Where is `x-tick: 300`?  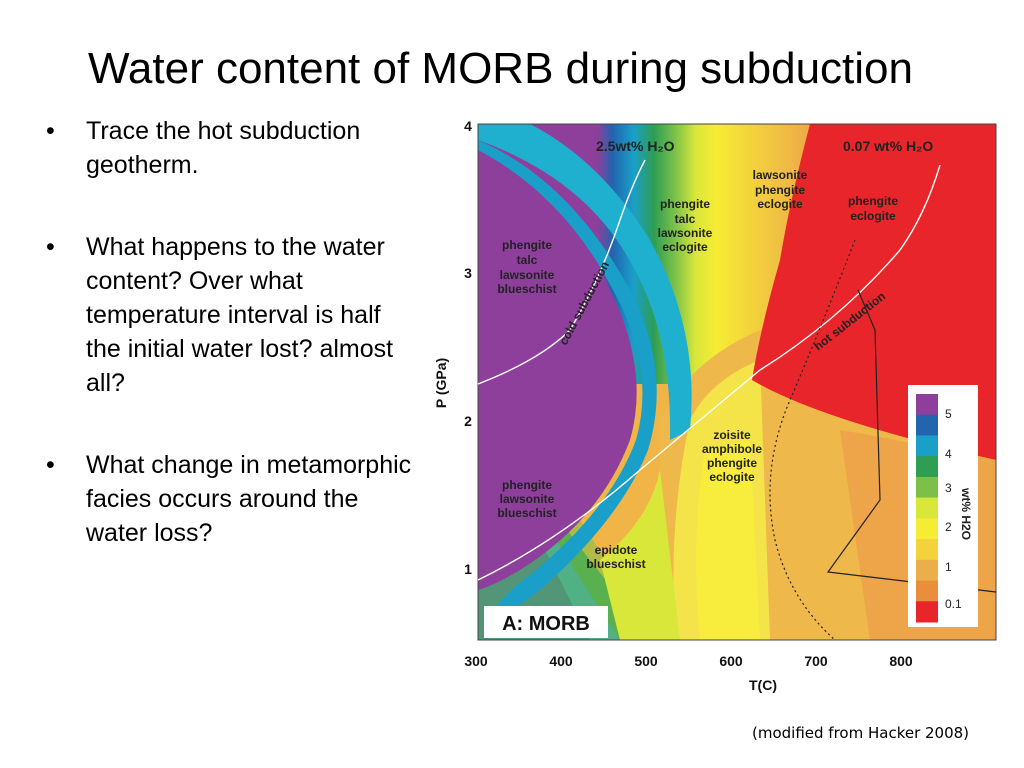
x-tick: 300 is located at coordinates (476, 661).